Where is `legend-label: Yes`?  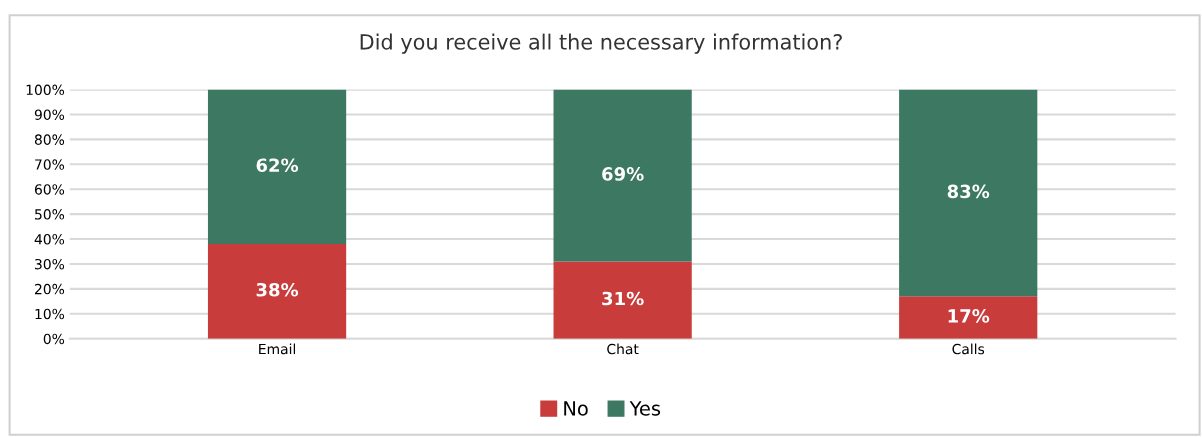 legend-label: Yes is located at coordinates (645, 408).